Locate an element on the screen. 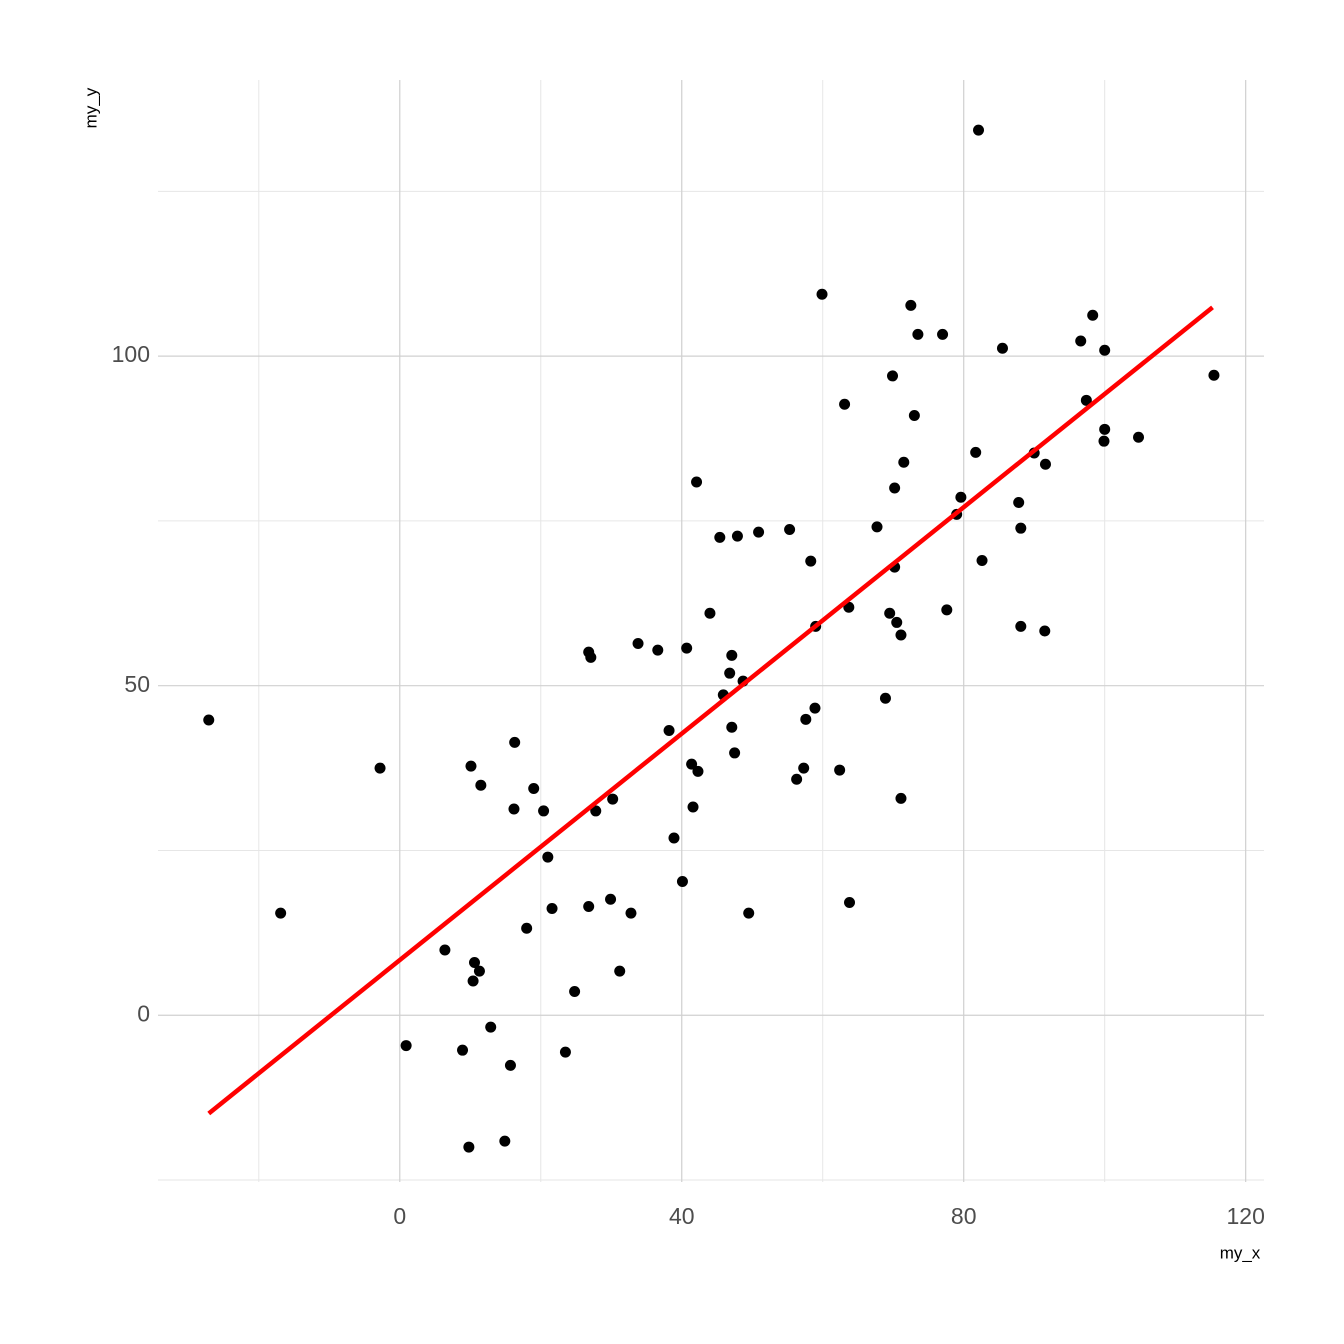 The image size is (1344, 1344). x-tick-label: 40 is located at coordinates (682, 1216).